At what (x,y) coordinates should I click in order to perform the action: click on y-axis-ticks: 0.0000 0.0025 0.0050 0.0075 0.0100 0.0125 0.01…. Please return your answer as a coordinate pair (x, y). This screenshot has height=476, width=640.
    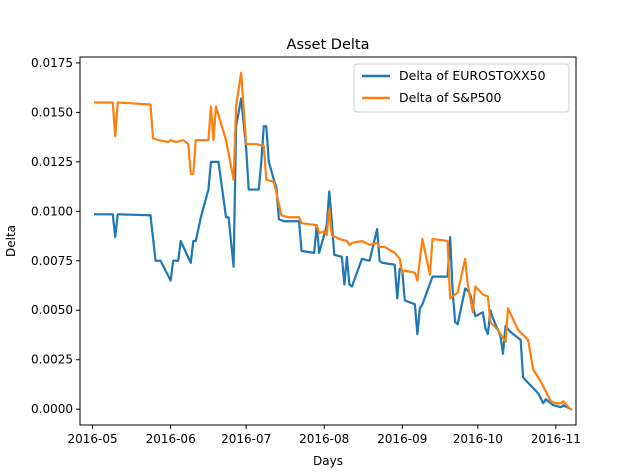
    Looking at the image, I should click on (55, 236).